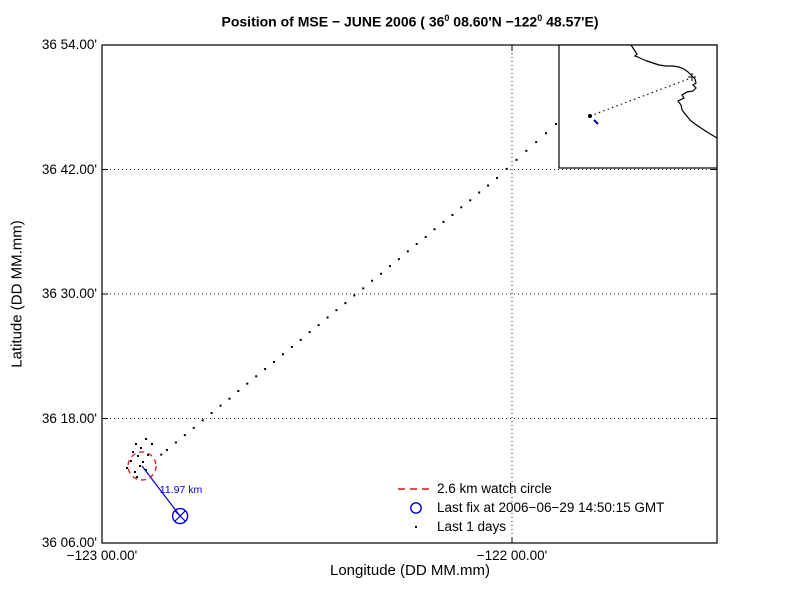  What do you see at coordinates (181, 490) in the screenshot?
I see `distance-annotation: 11.97 km` at bounding box center [181, 490].